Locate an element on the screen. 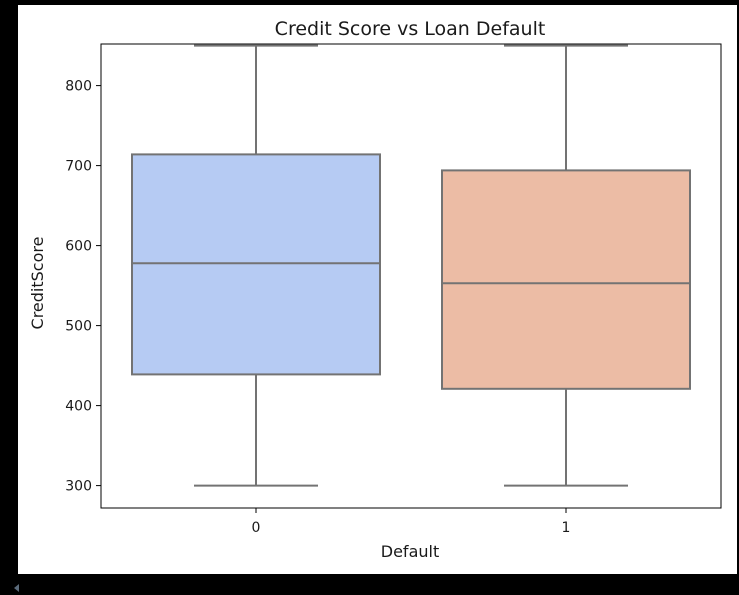 This screenshot has height=595, width=739. y-axis-ticks: 300 400 500 600 700 800 is located at coordinates (83, 287).